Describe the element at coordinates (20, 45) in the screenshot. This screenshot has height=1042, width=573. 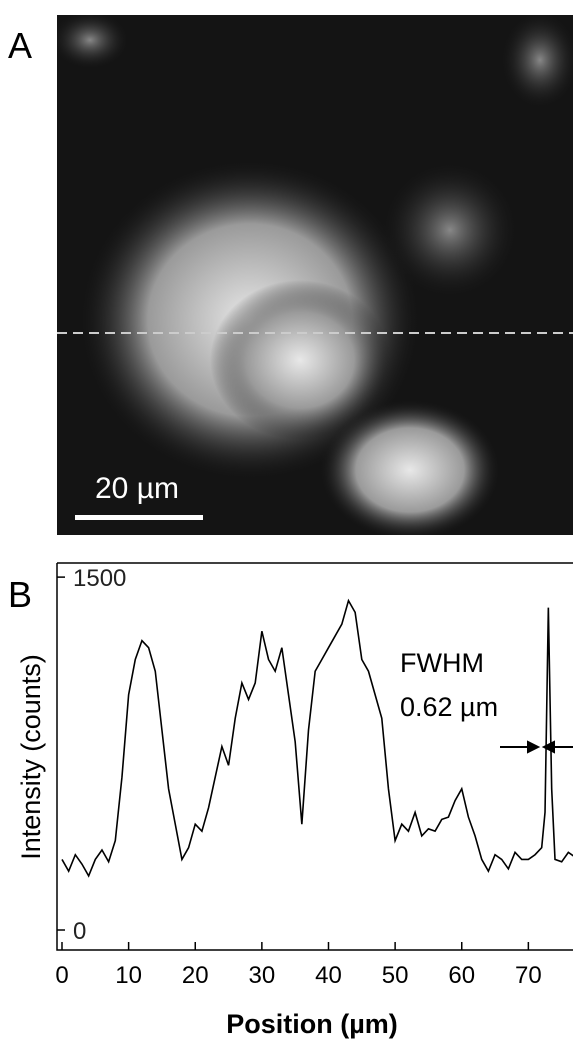
I see `panel-label: A` at that location.